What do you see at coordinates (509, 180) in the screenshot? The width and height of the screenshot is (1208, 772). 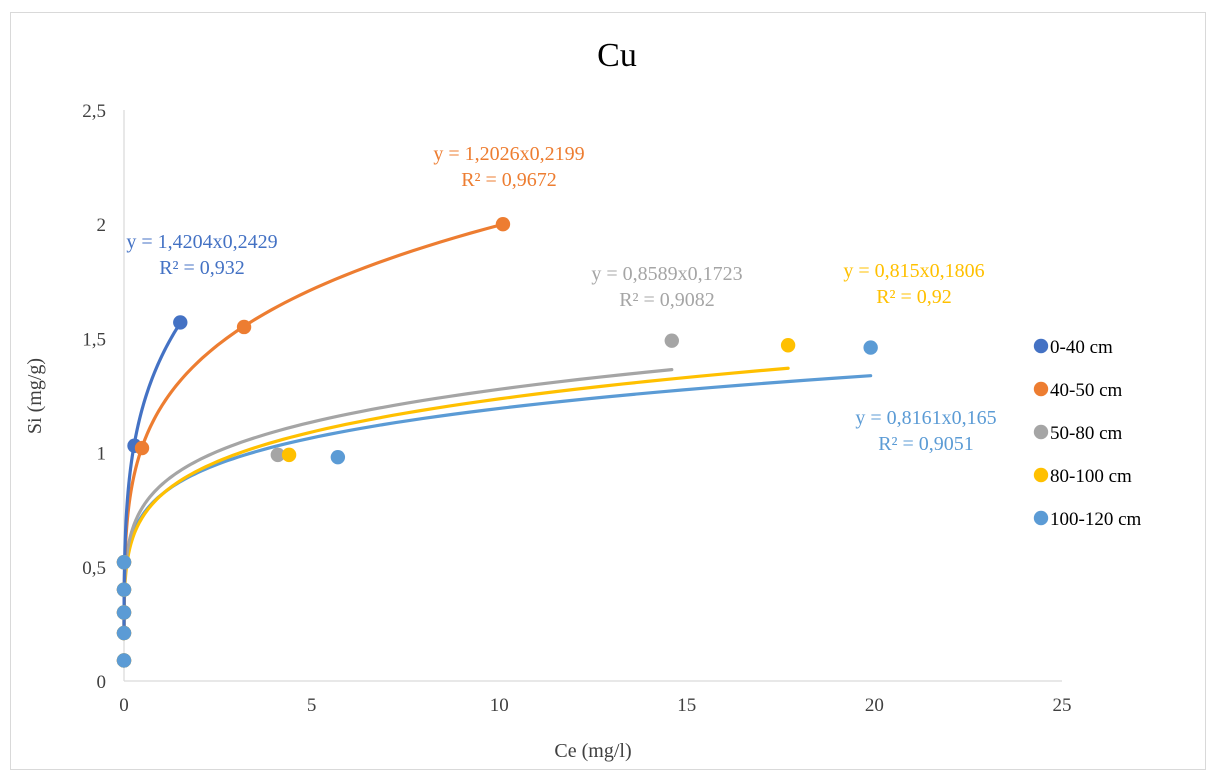 I see `r2-label: R² = 0,9672` at bounding box center [509, 180].